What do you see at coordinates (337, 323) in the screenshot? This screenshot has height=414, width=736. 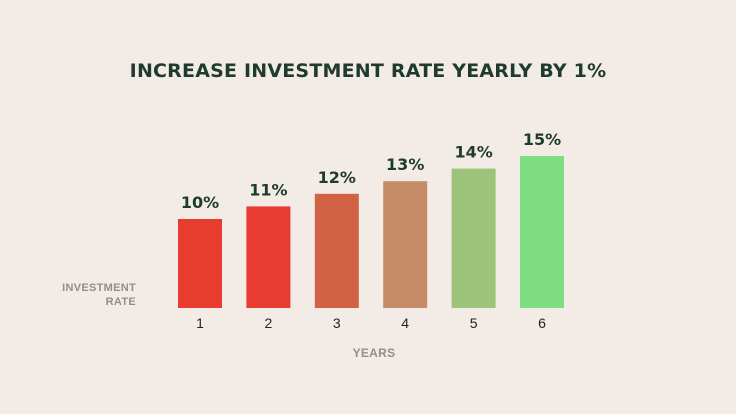 I see `x-tick-label-3: 3` at bounding box center [337, 323].